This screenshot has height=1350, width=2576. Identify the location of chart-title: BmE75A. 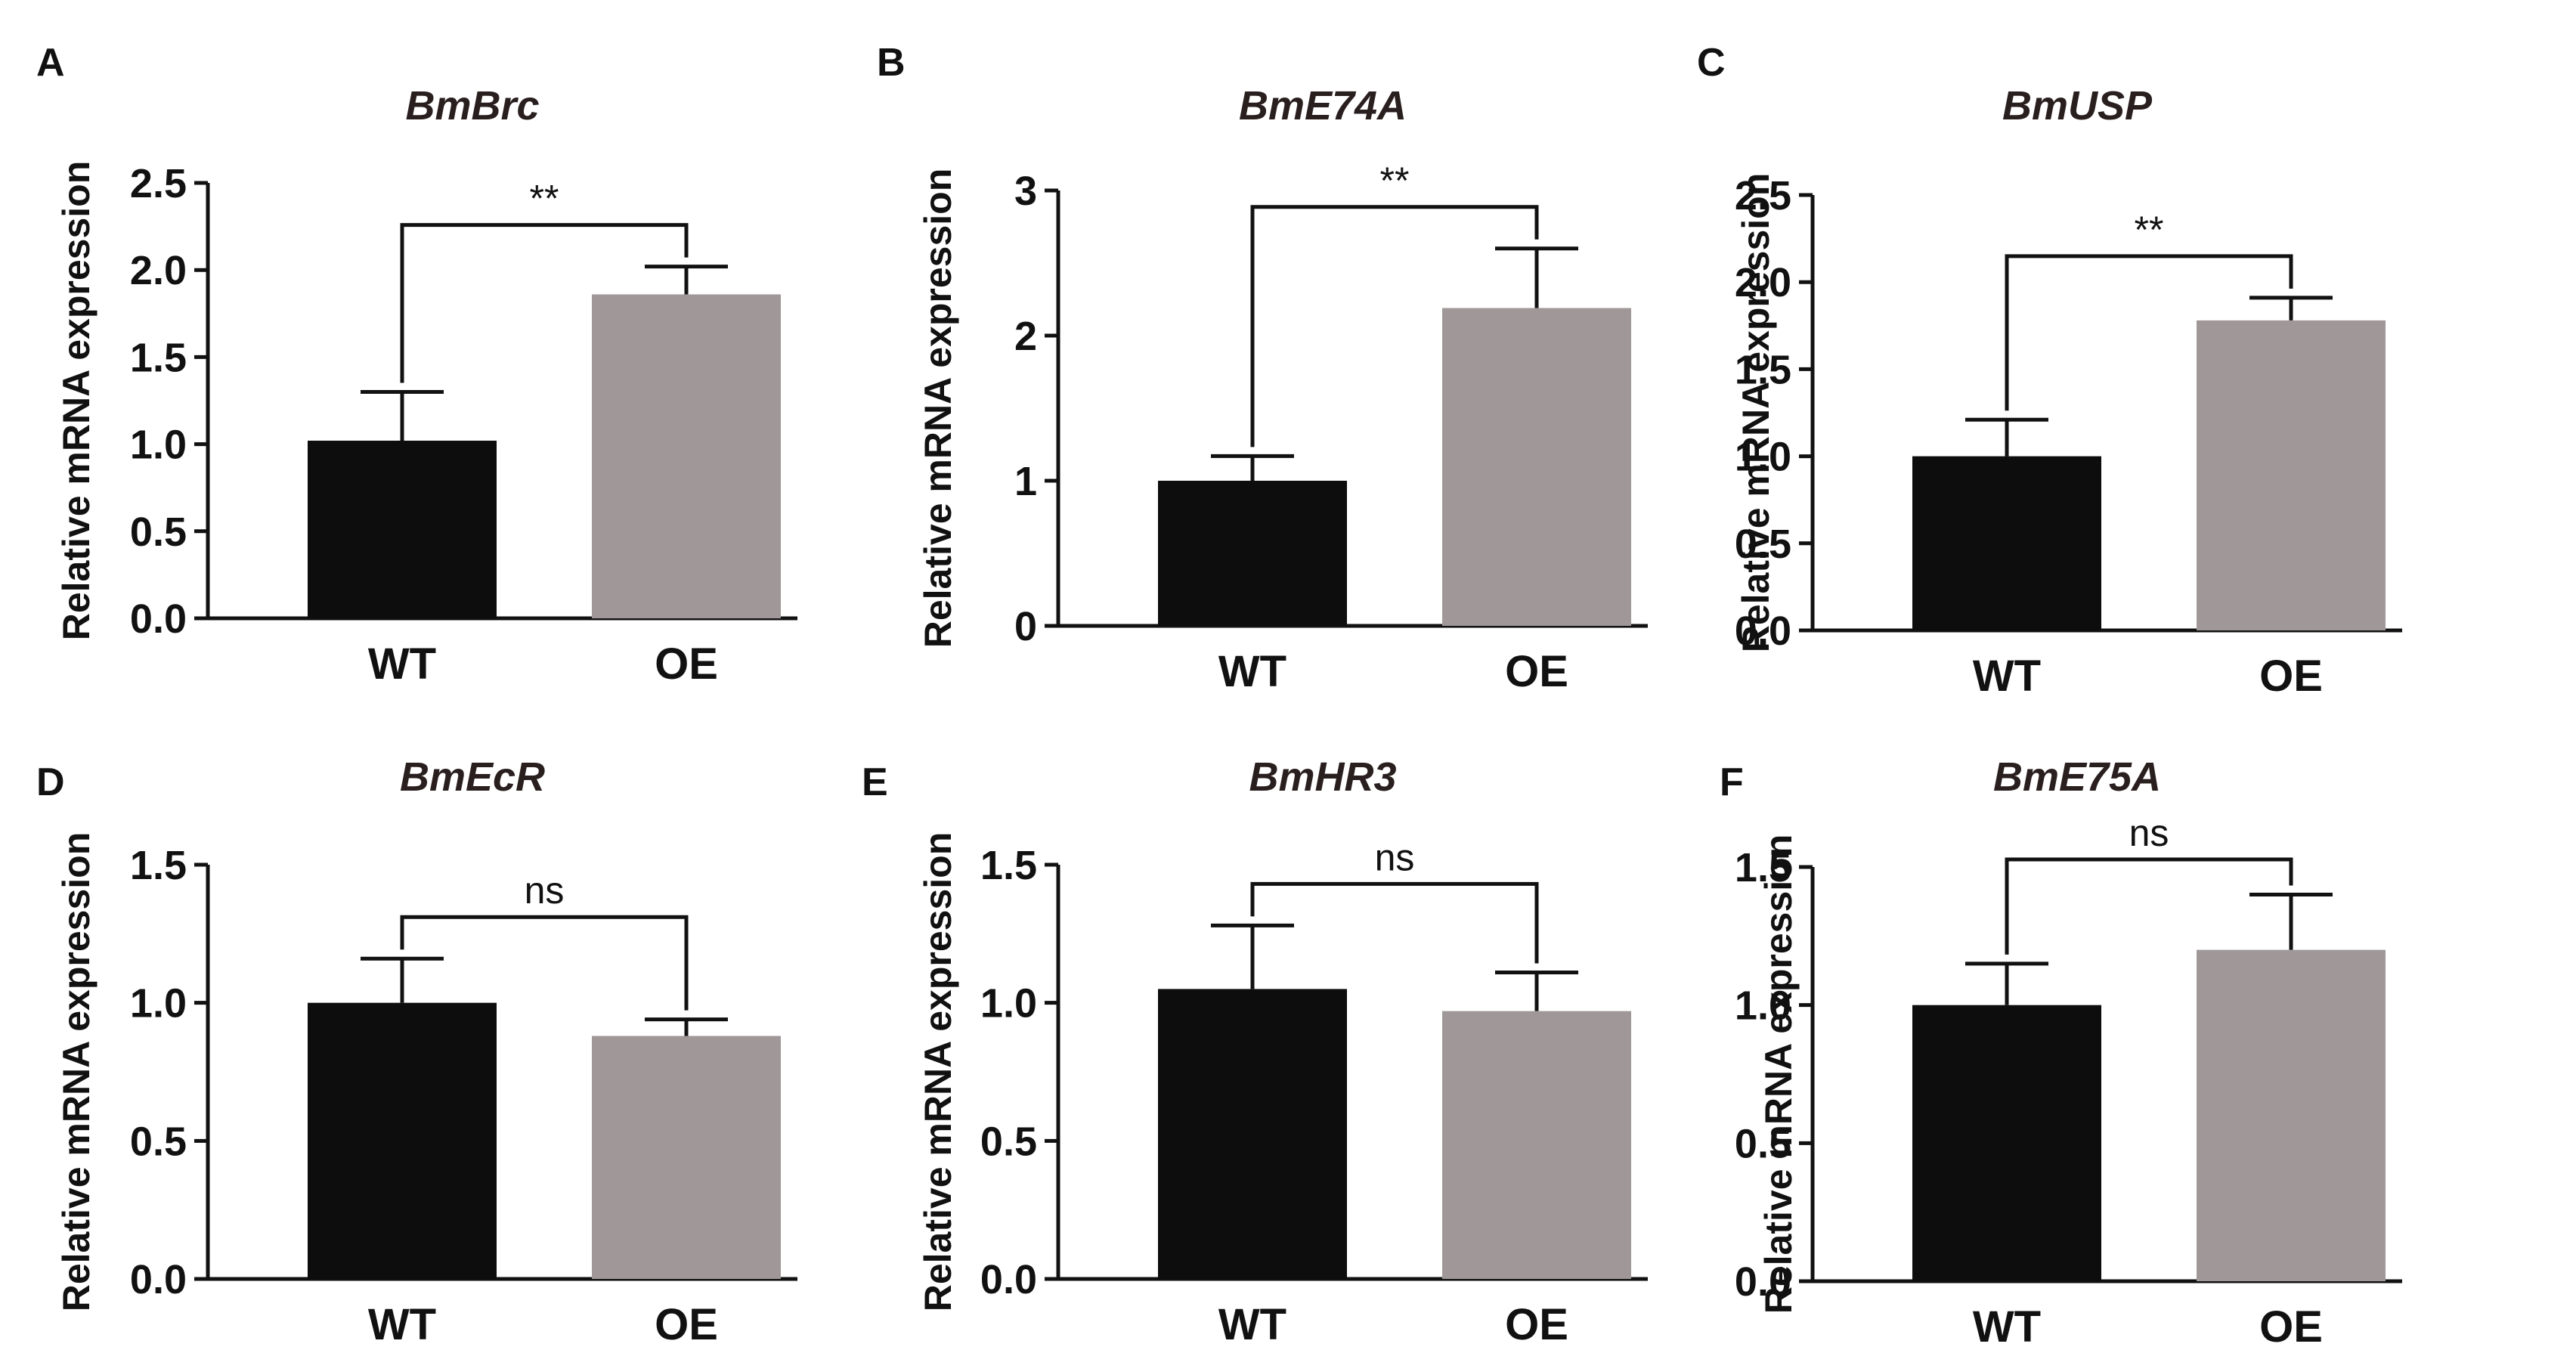
(2077, 777).